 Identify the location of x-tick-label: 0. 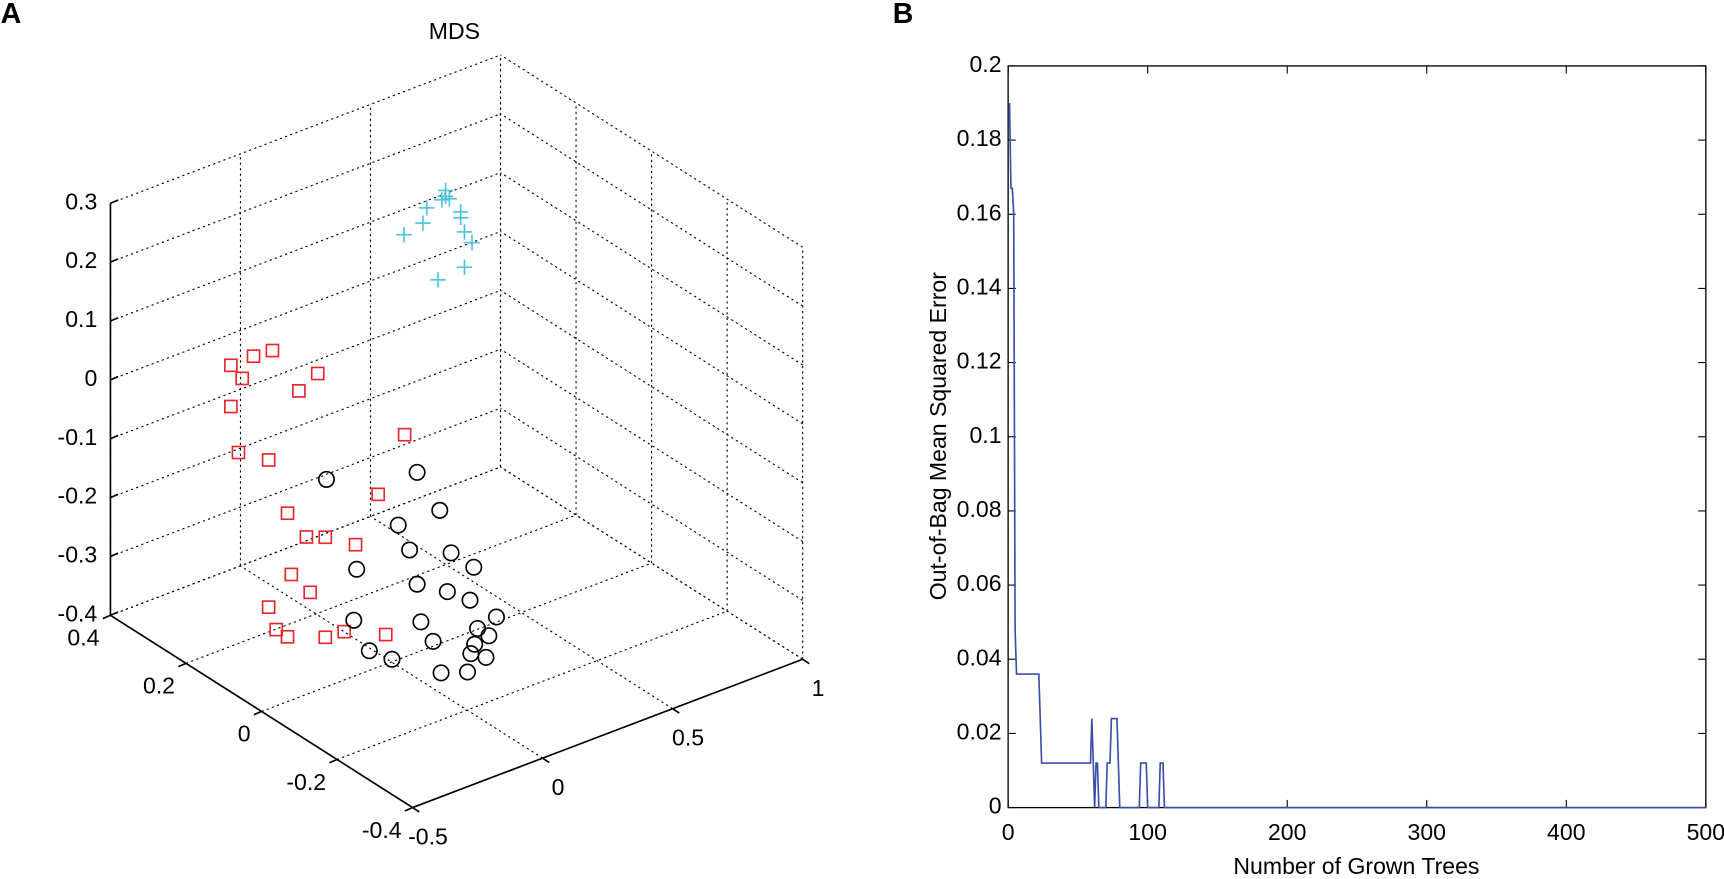
(1008, 832).